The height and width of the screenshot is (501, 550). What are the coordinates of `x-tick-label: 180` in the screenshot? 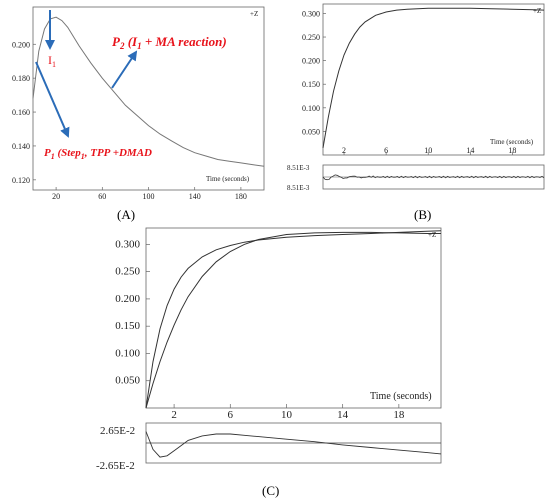 It's located at (241, 196).